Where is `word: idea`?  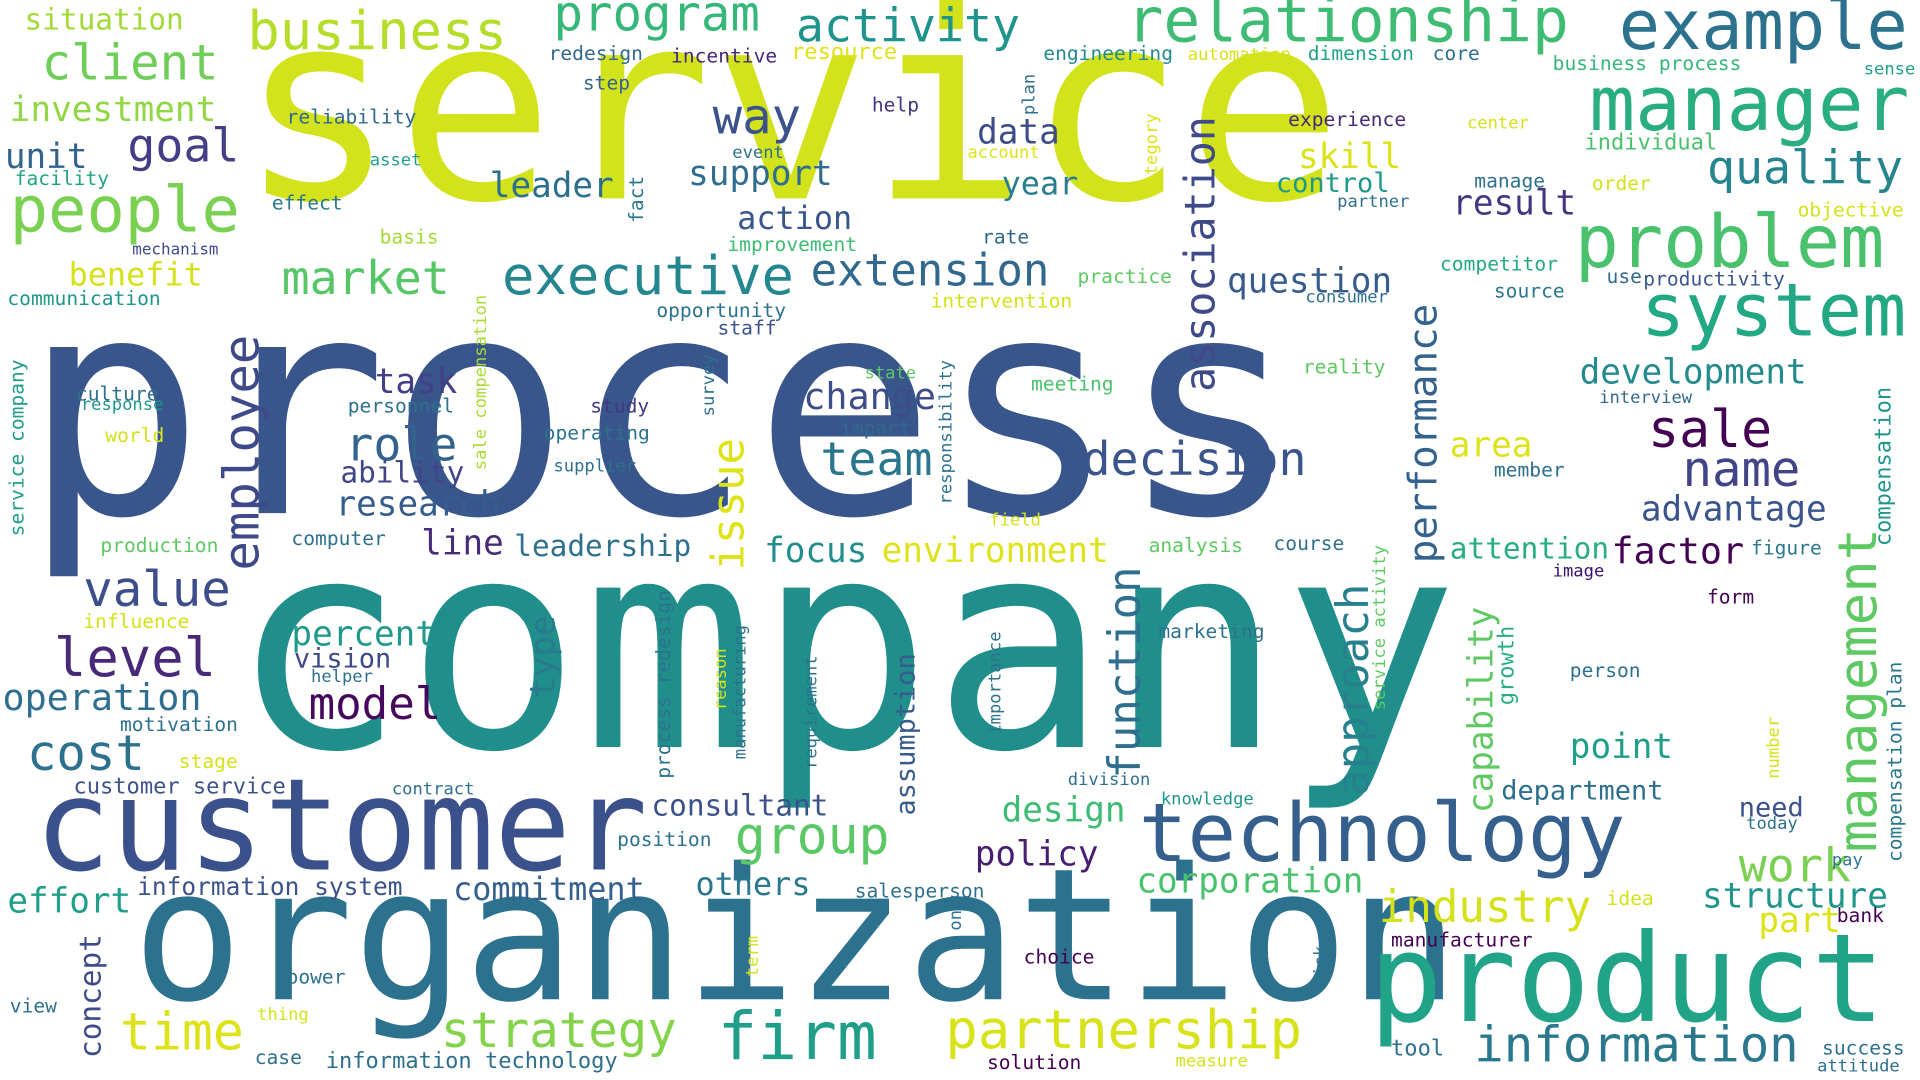
word: idea is located at coordinates (1630, 898).